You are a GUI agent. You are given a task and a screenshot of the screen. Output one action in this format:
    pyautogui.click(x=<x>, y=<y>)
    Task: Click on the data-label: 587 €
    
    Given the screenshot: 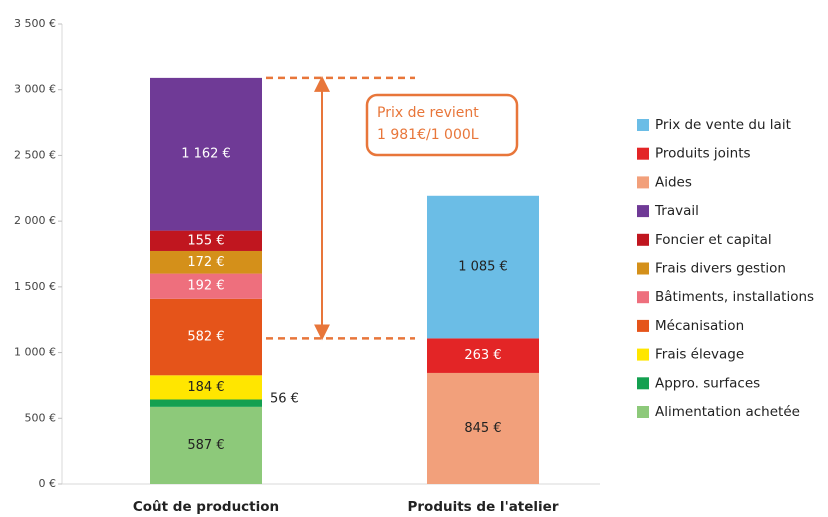 What is the action you would take?
    pyautogui.click(x=205, y=445)
    